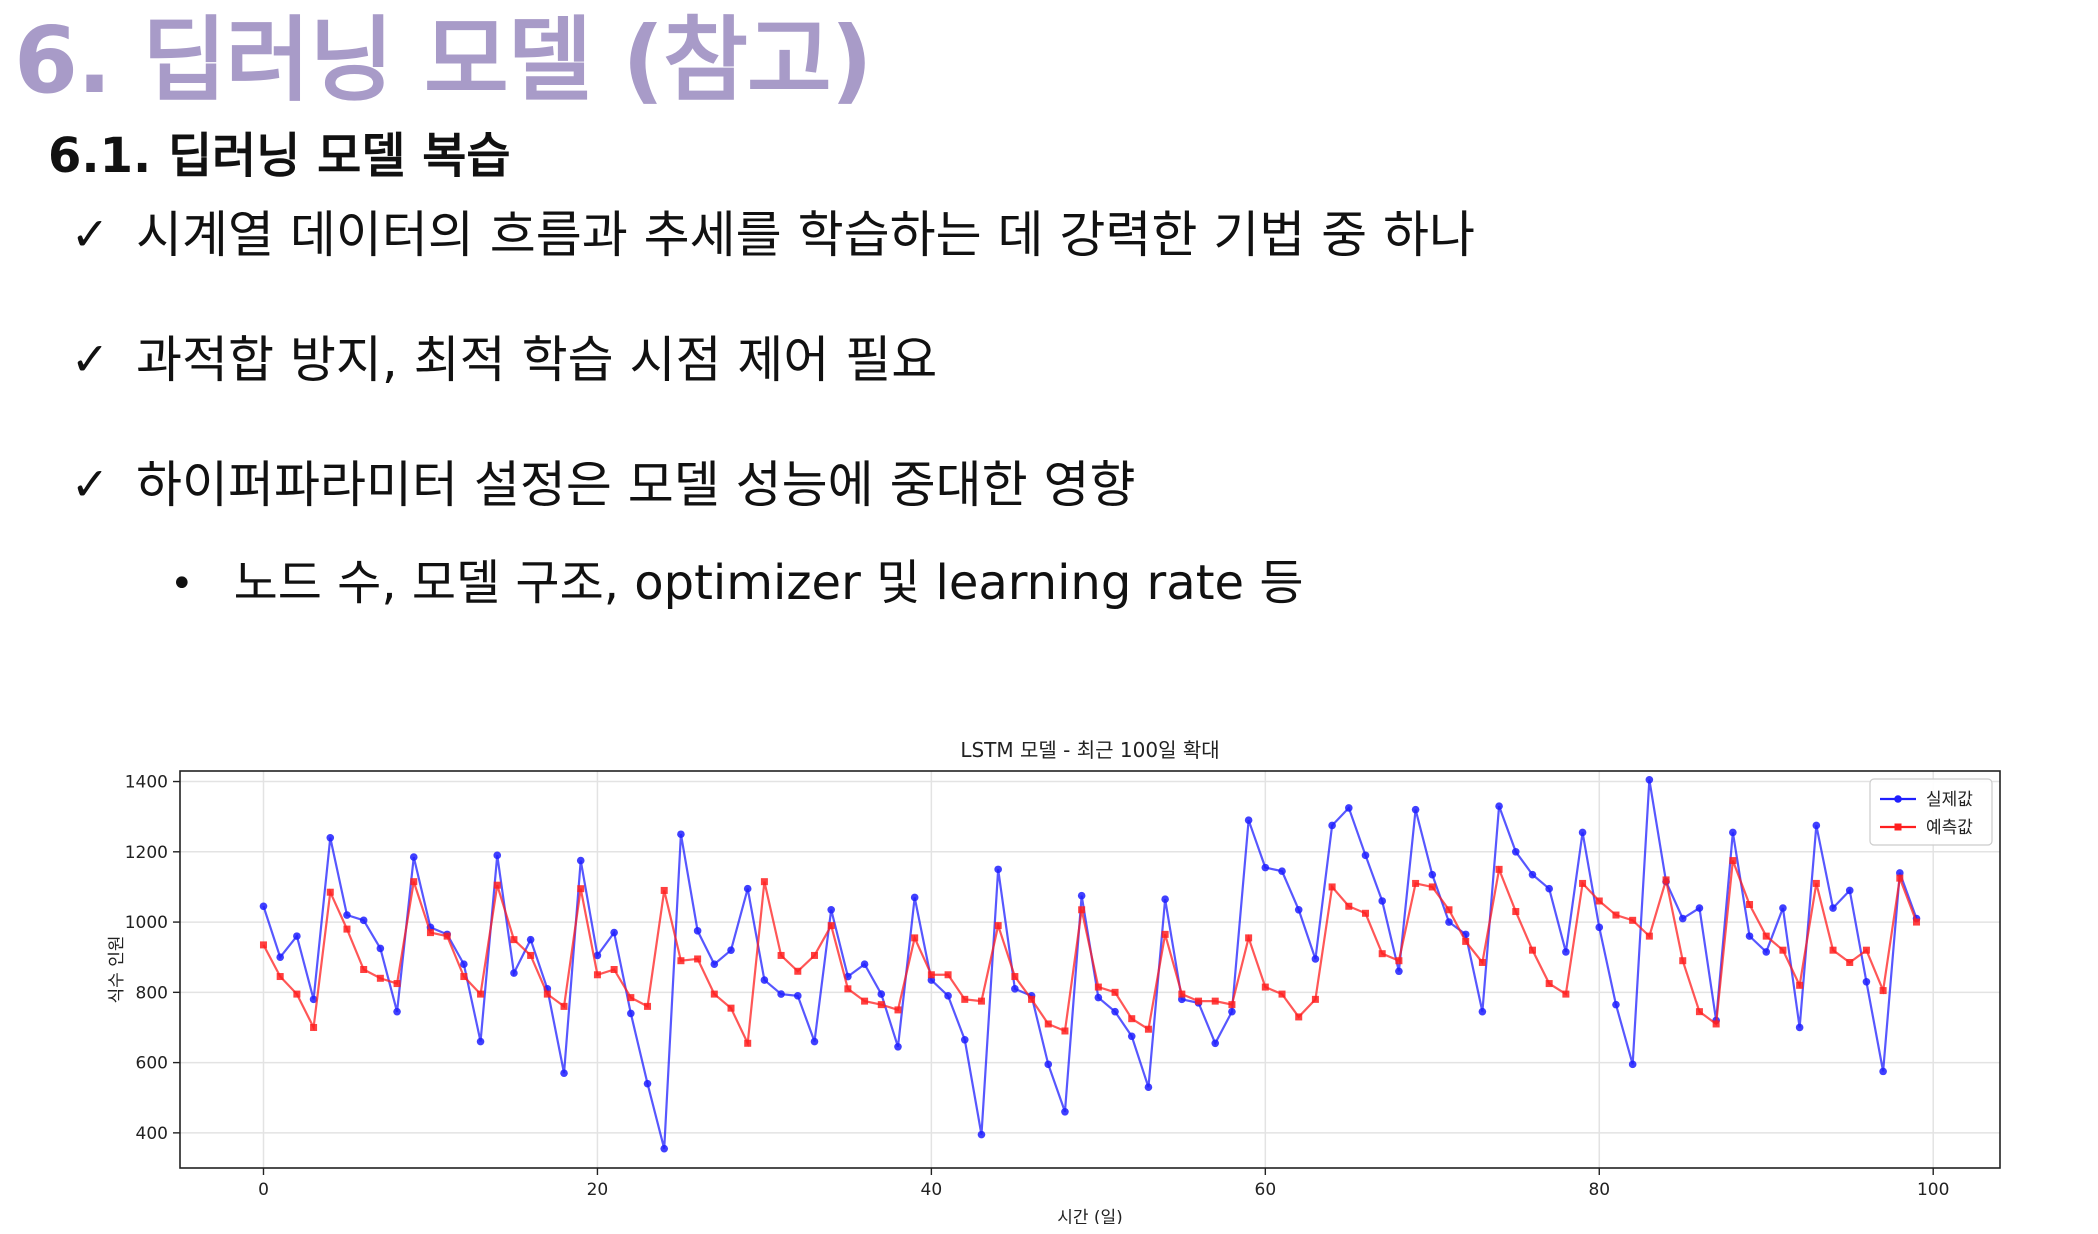 The width and height of the screenshot is (2098, 1234). I want to click on y-axis-label: 식수 인원, so click(117, 970).